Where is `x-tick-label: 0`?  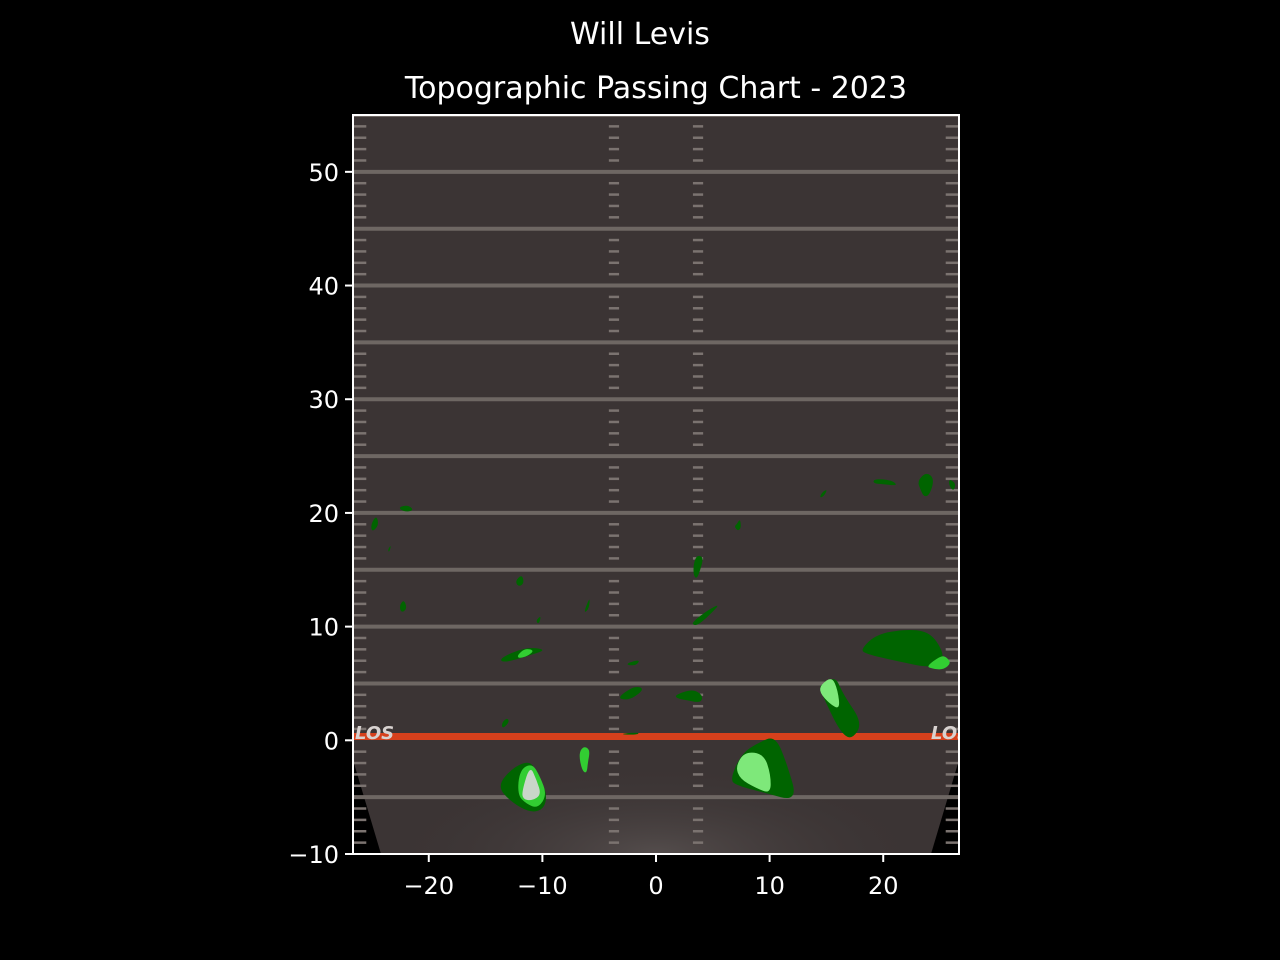
x-tick-label: 0 is located at coordinates (655, 886).